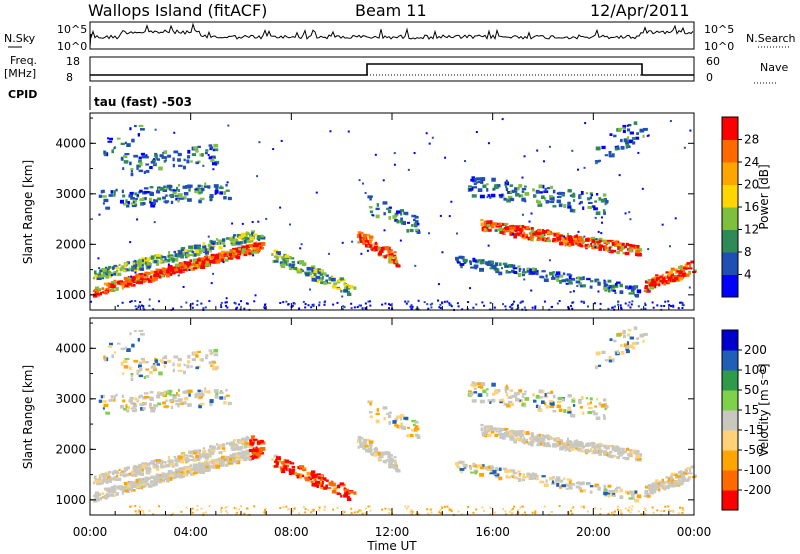 This screenshot has height=554, width=800. Describe the element at coordinates (748, 275) in the screenshot. I see `colorbar-tick-label: 4` at that location.